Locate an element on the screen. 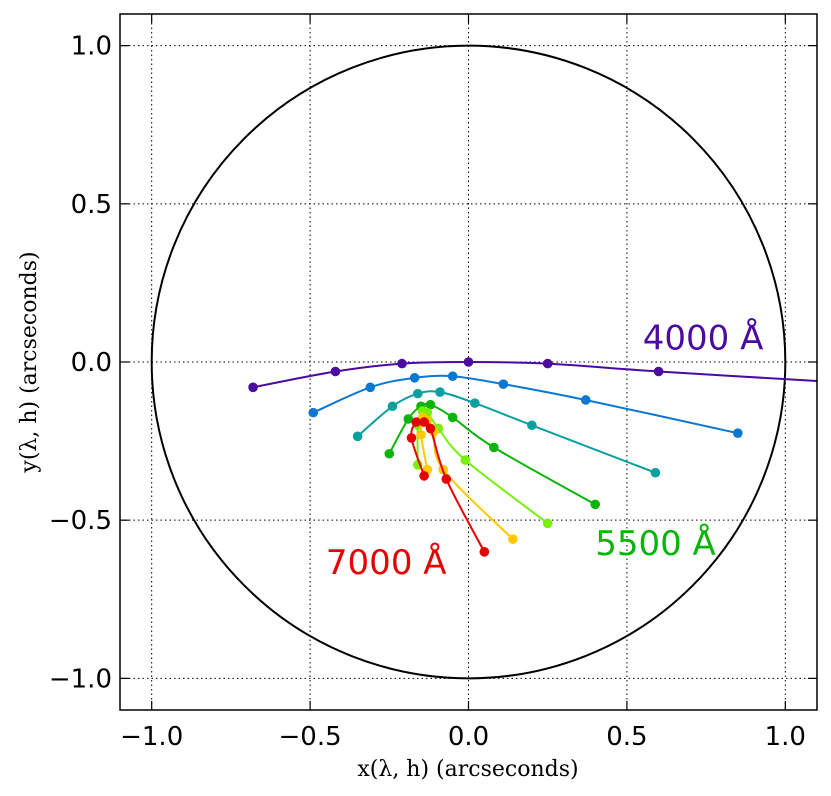 The image size is (831, 796). y-tick-label: −1.0 is located at coordinates (80, 679).